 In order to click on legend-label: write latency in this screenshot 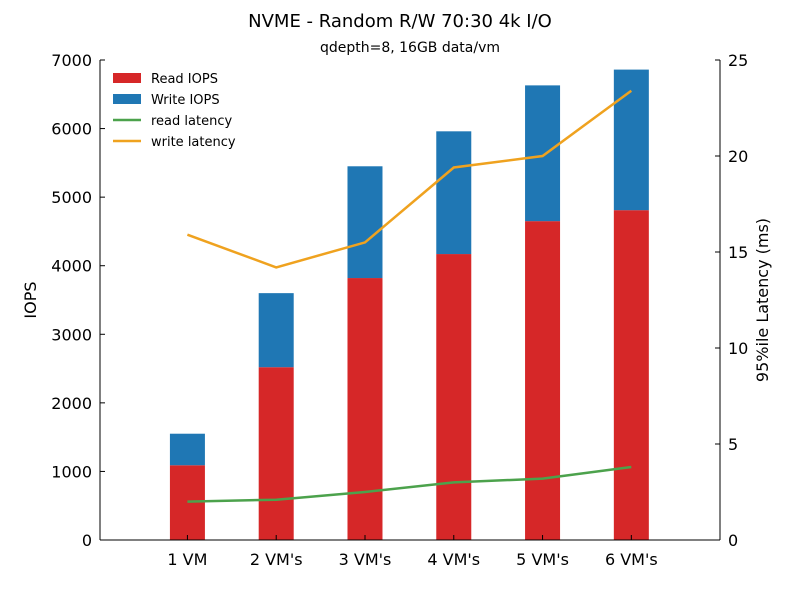, I will do `click(193, 142)`.